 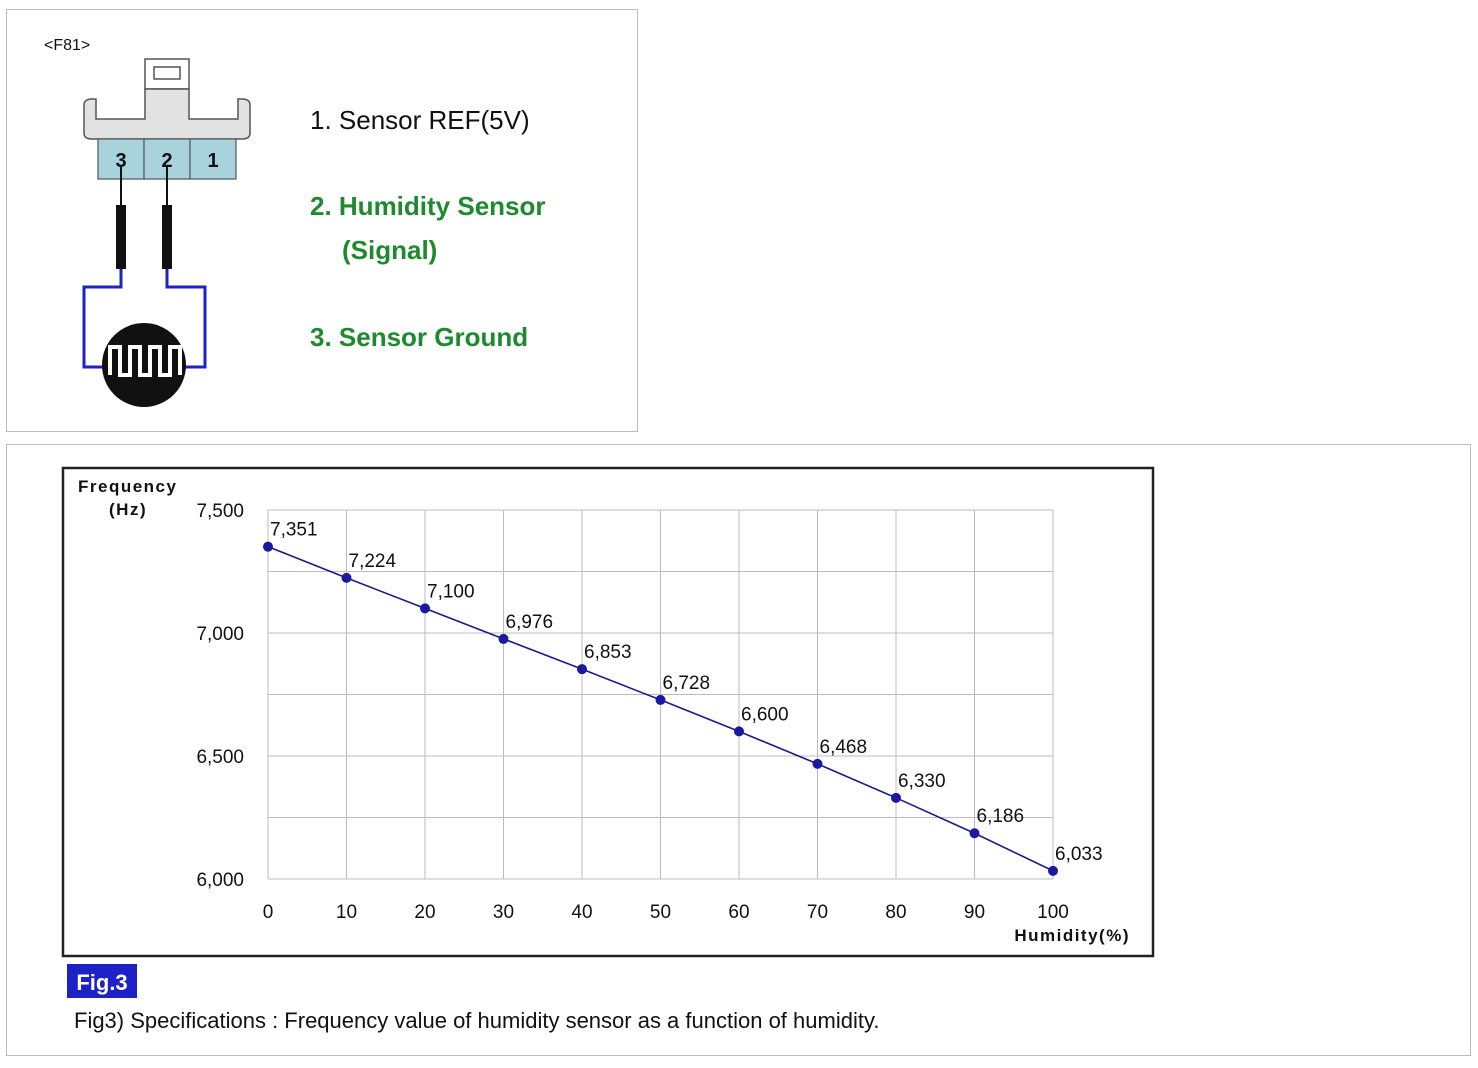 I want to click on x-tick-label: 80, so click(x=895, y=912).